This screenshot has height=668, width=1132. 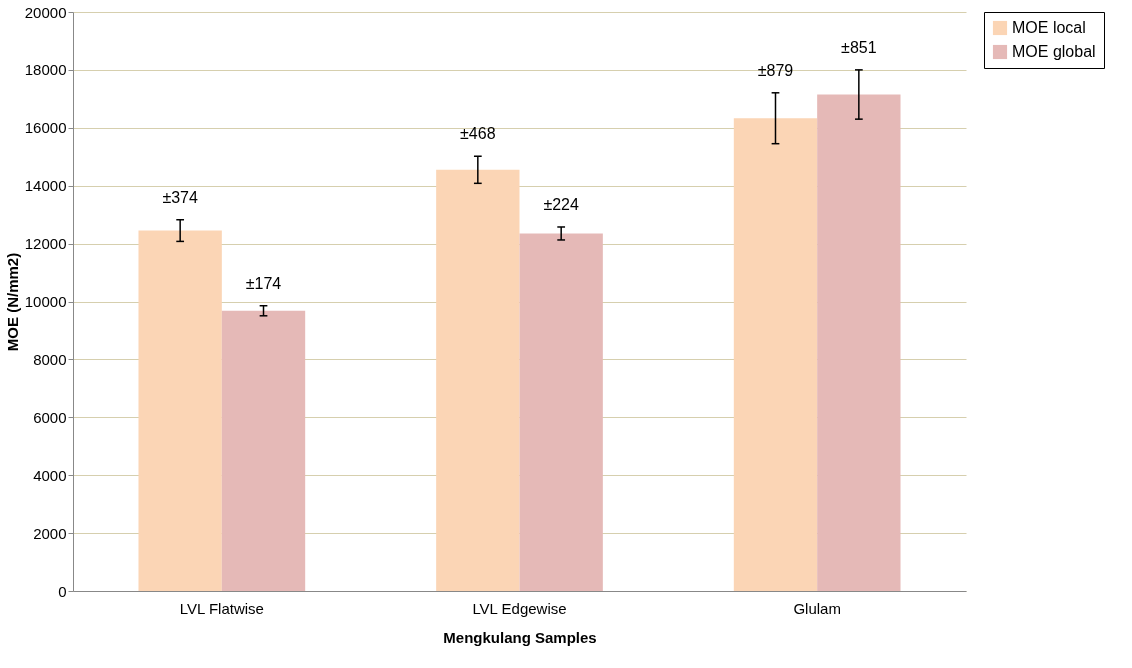 I want to click on y-tick-label: 10000, so click(x=45, y=301).